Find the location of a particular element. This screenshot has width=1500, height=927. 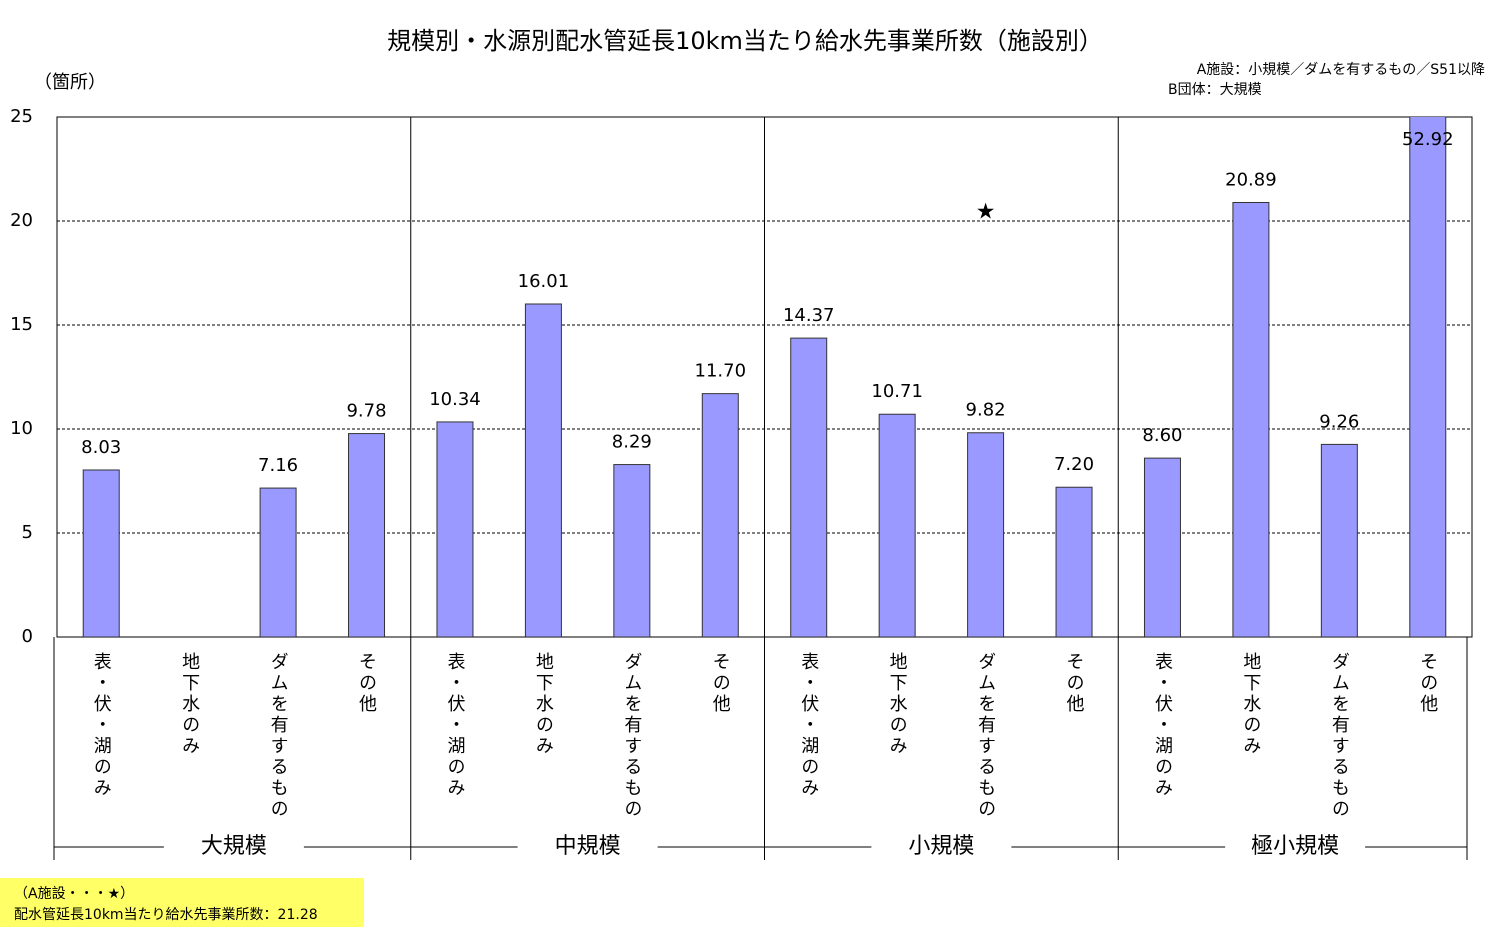

value-label: 9.78 is located at coordinates (366, 411).